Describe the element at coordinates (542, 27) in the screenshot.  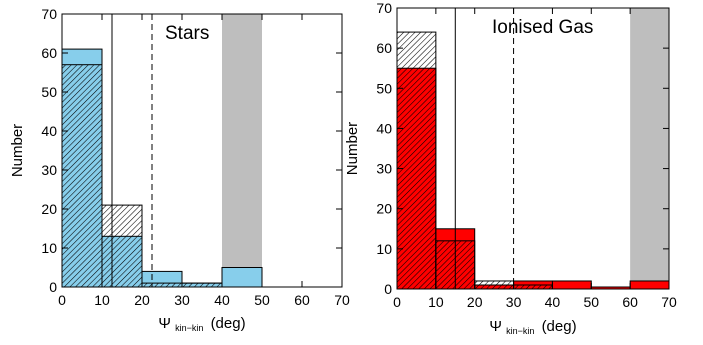
I see `panel-title: Ionised Gas` at that location.